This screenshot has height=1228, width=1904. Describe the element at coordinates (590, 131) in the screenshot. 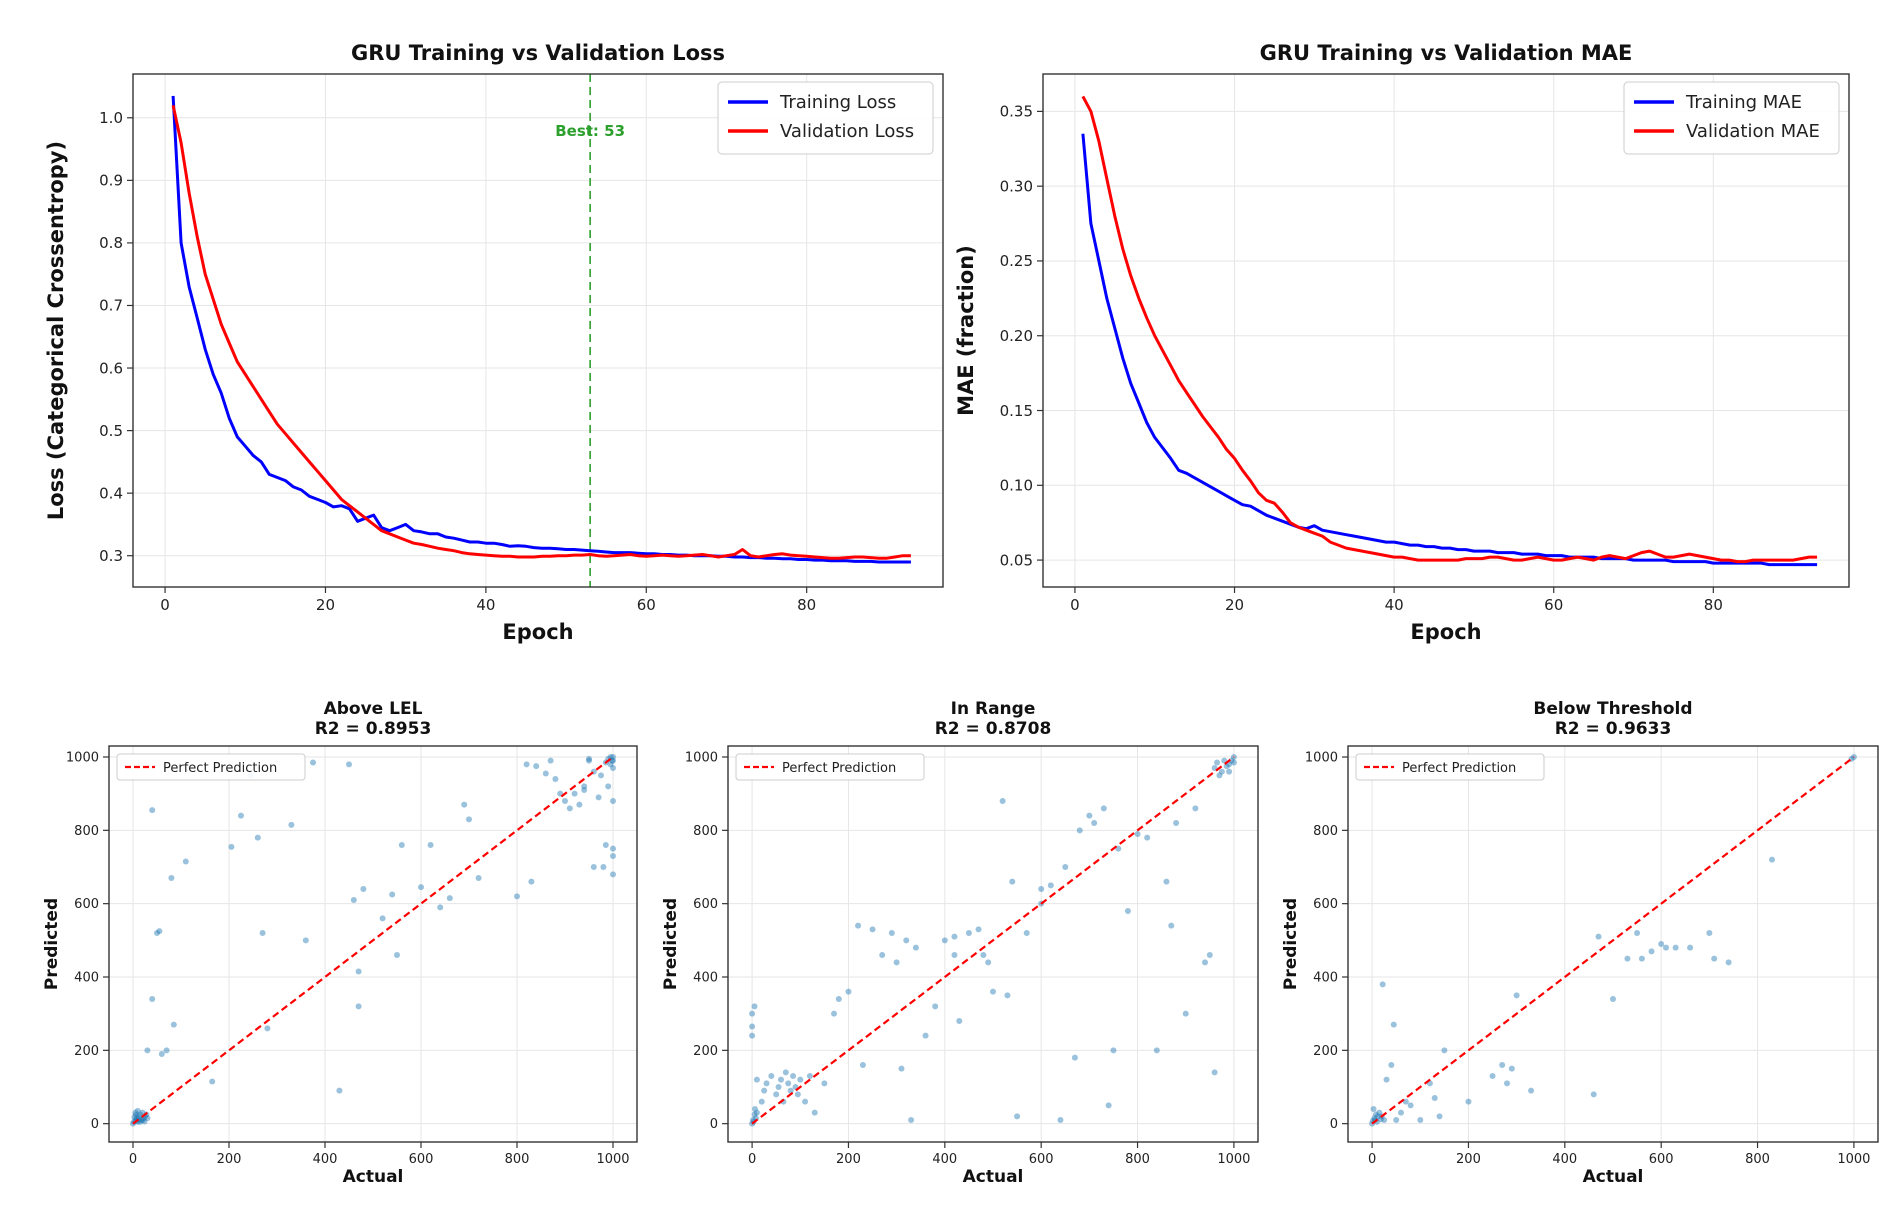

I see `best-epoch-label: Best: 53` at that location.